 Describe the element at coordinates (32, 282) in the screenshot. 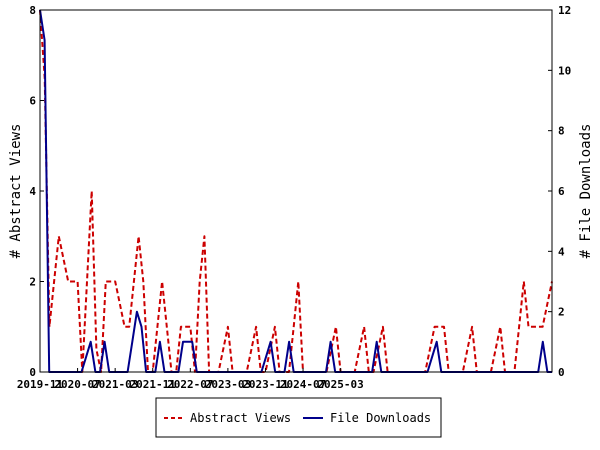

I see `left-tick-label: 2` at that location.